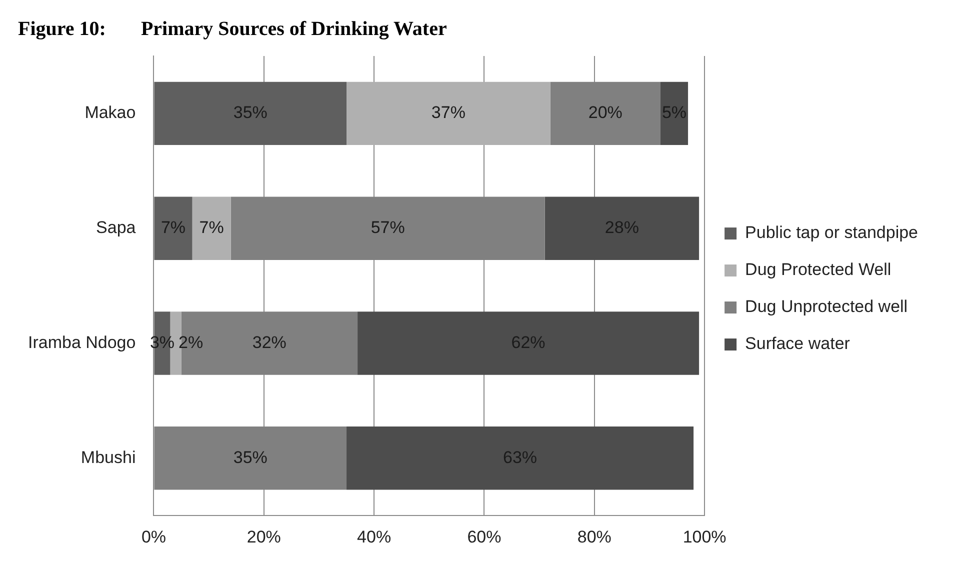 The width and height of the screenshot is (957, 581). Describe the element at coordinates (116, 228) in the screenshot. I see `y-tick-label: Sapa` at that location.